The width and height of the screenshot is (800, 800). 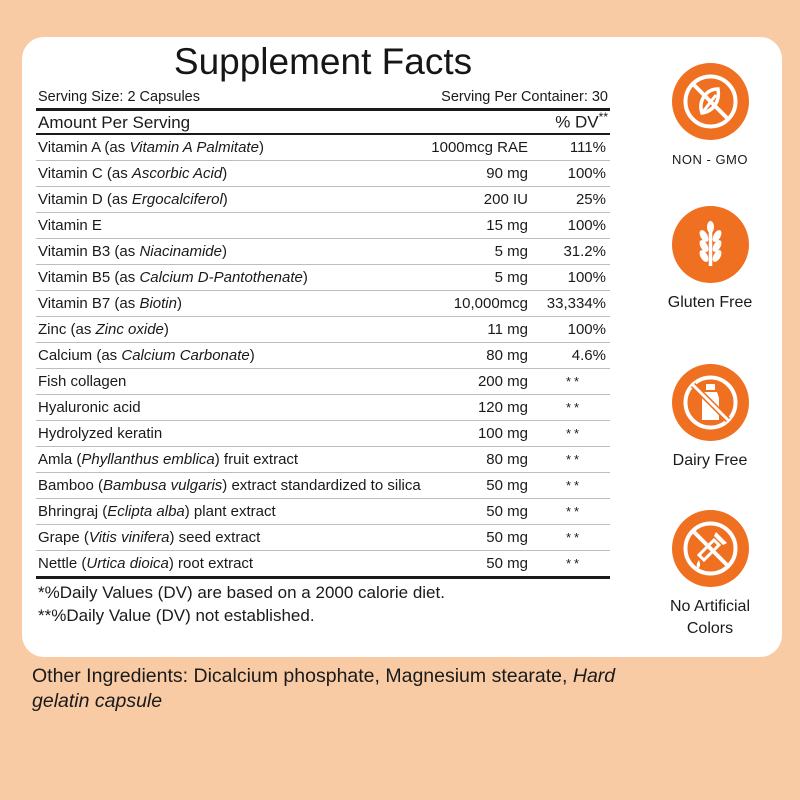 I want to click on non-gmo-leaf-icon, so click(x=710, y=101).